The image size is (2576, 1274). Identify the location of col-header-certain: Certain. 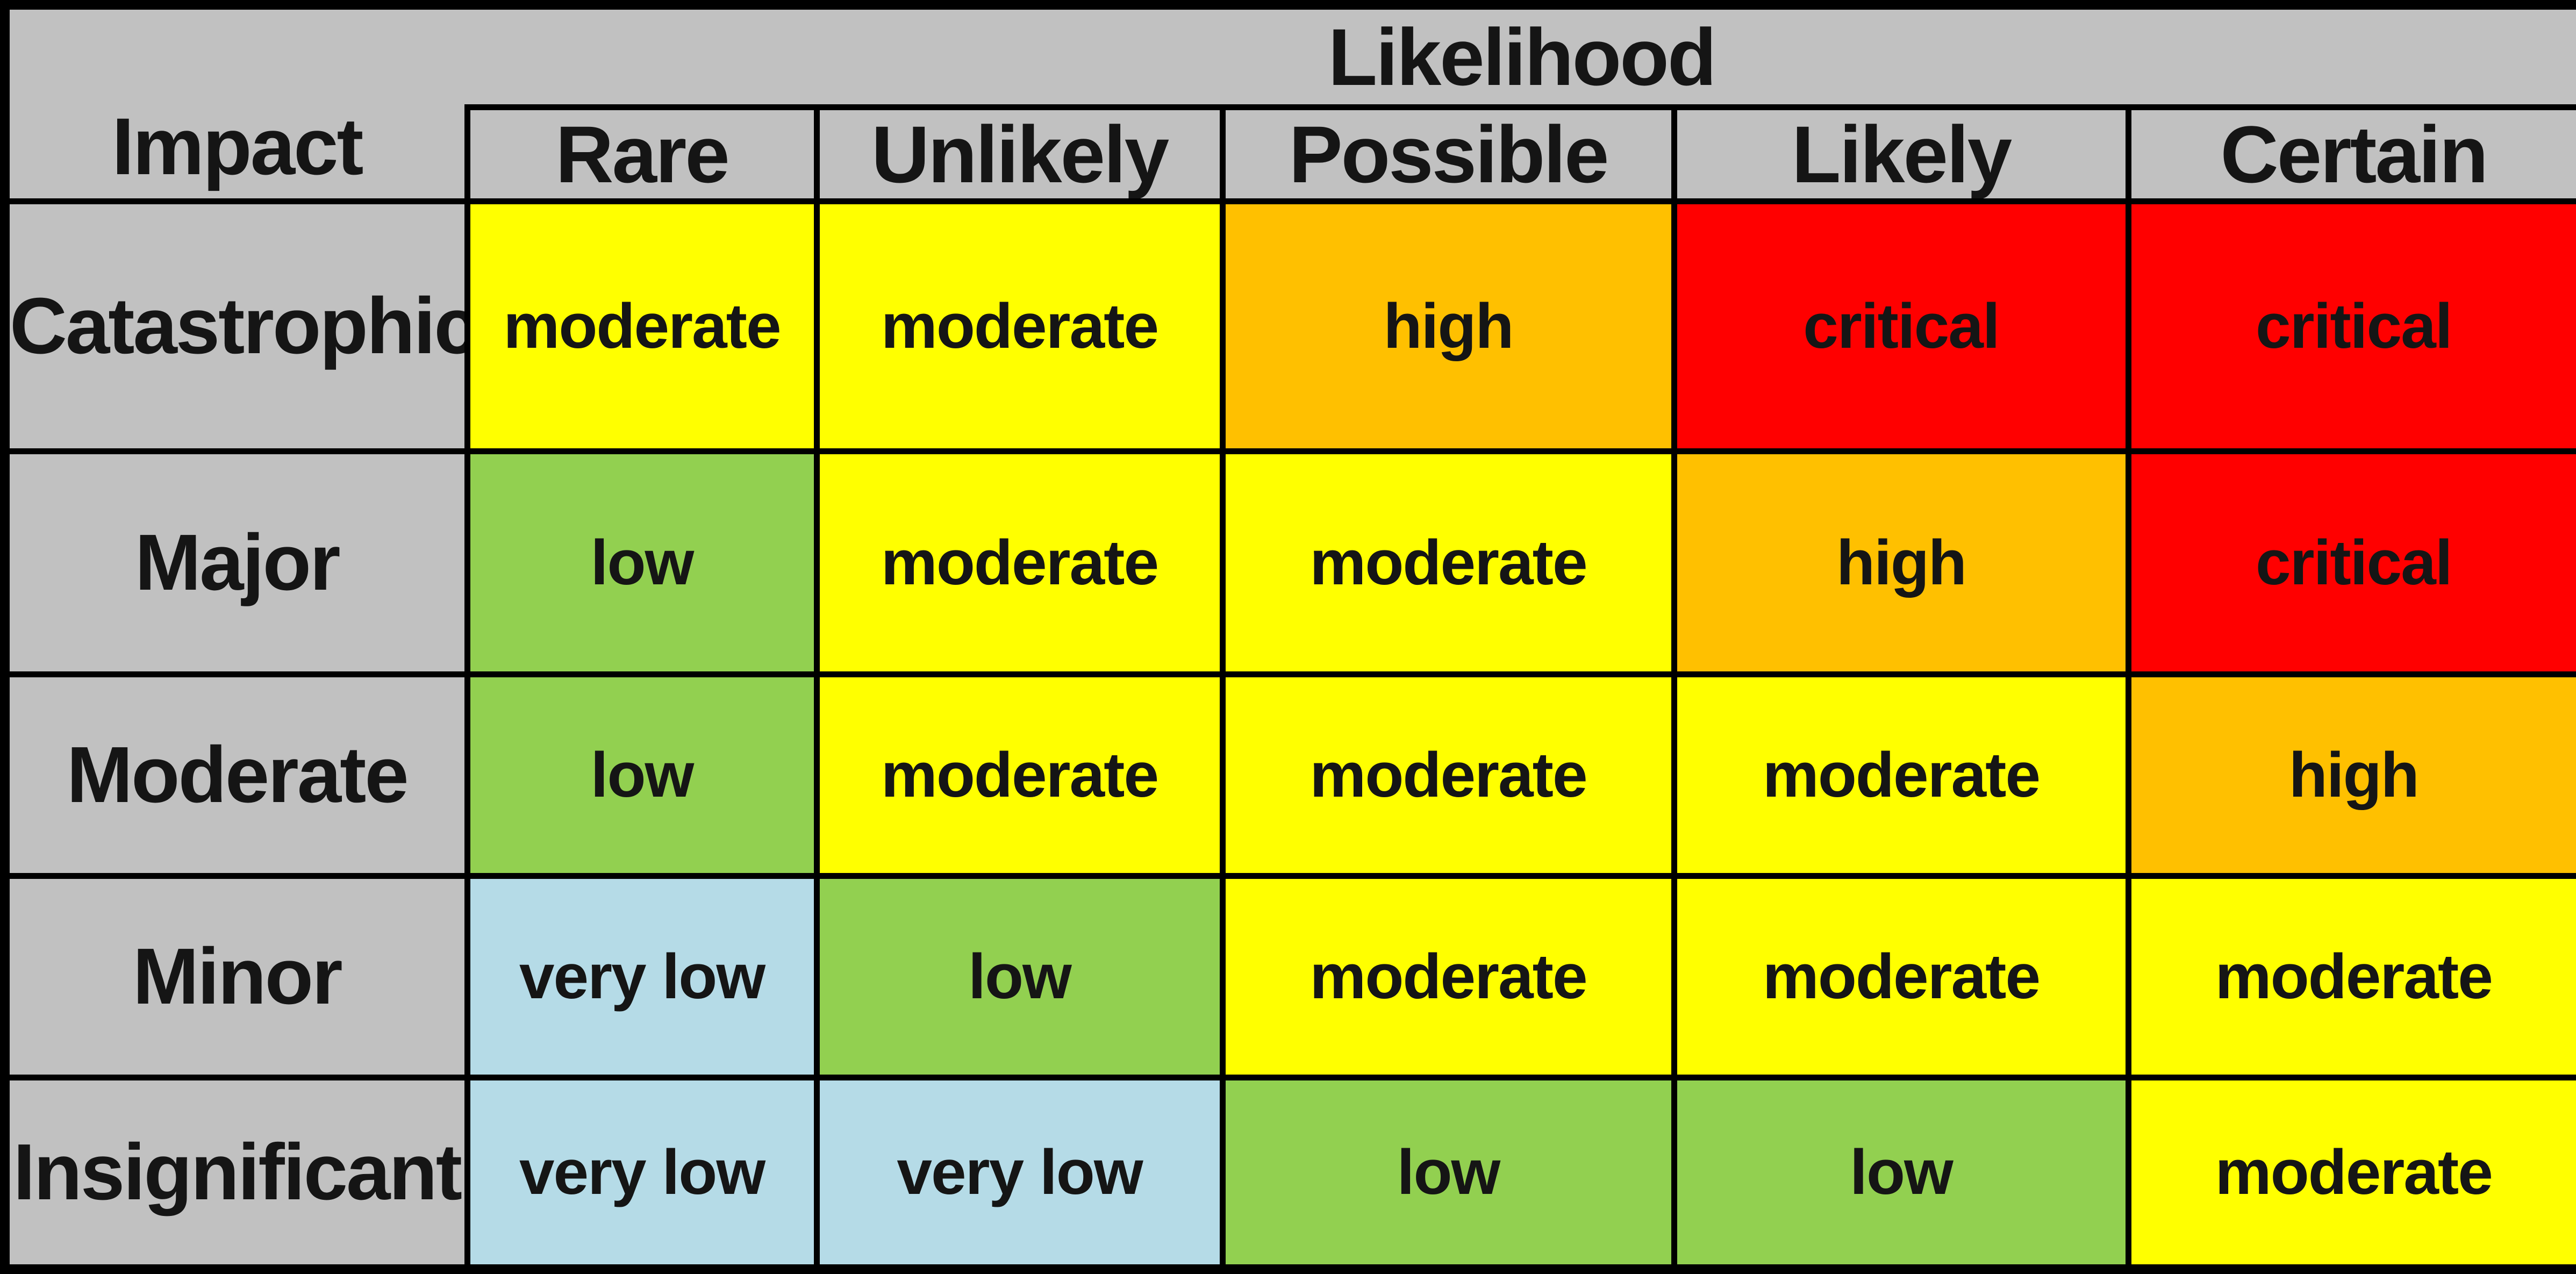
(2350, 154).